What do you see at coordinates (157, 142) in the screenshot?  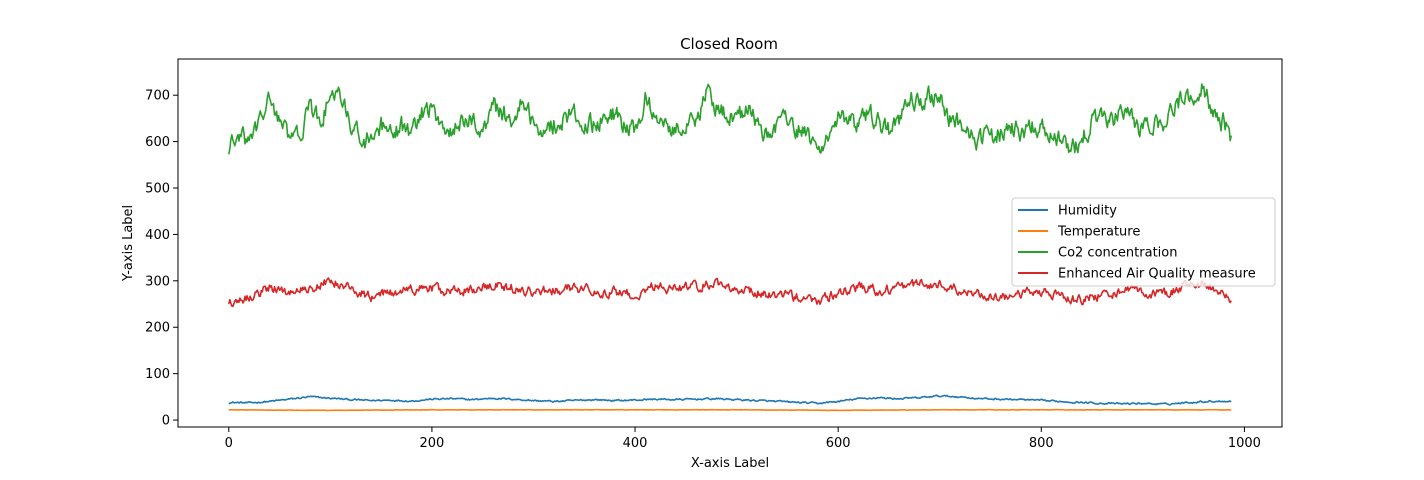 I see `y-tick-label: 600` at bounding box center [157, 142].